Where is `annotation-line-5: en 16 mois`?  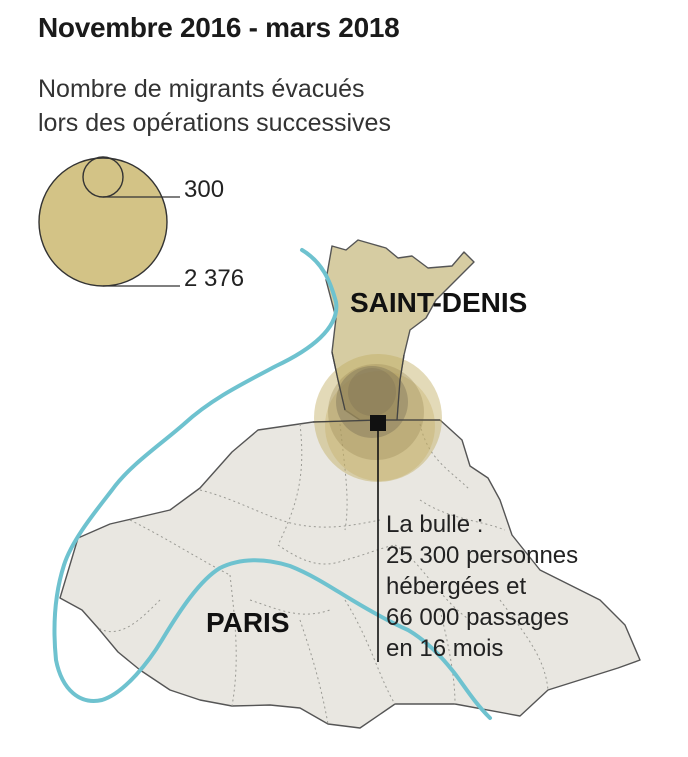 annotation-line-5: en 16 mois is located at coordinates (444, 648).